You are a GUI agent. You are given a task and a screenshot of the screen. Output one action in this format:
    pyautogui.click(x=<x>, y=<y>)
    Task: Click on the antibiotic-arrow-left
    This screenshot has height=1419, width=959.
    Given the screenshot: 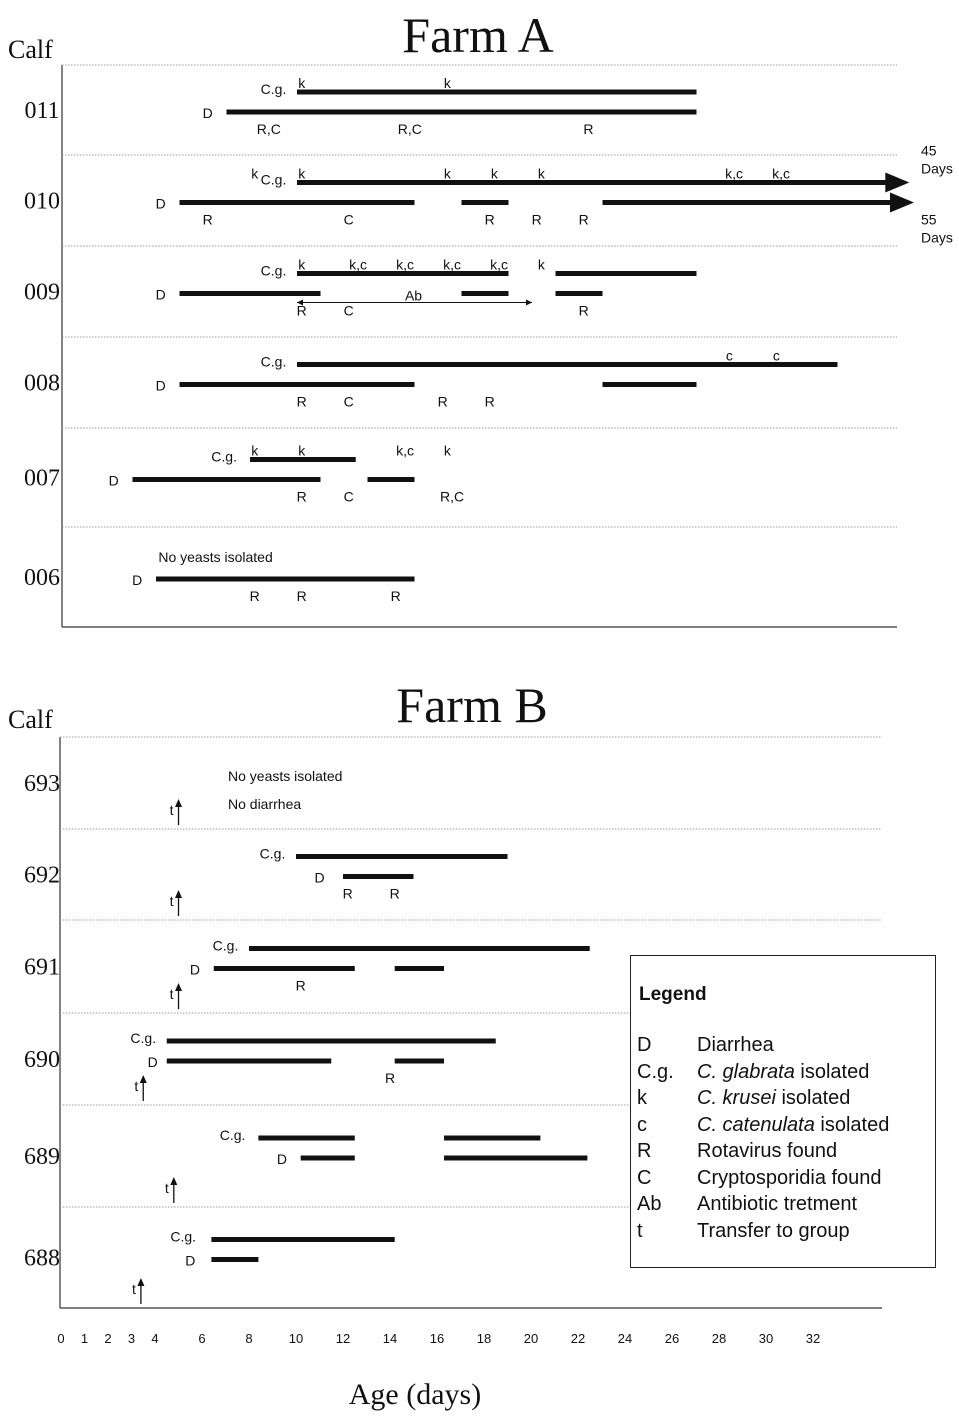 What is the action you would take?
    pyautogui.click(x=300, y=302)
    